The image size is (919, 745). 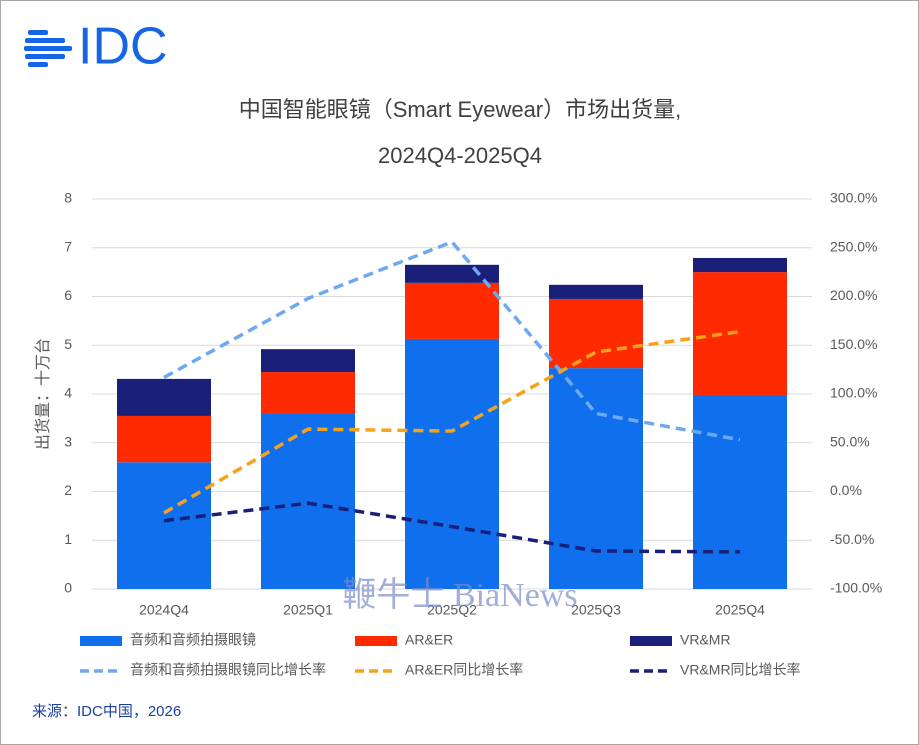 What do you see at coordinates (740, 610) in the screenshot?
I see `x-tick-label: 2025Q4` at bounding box center [740, 610].